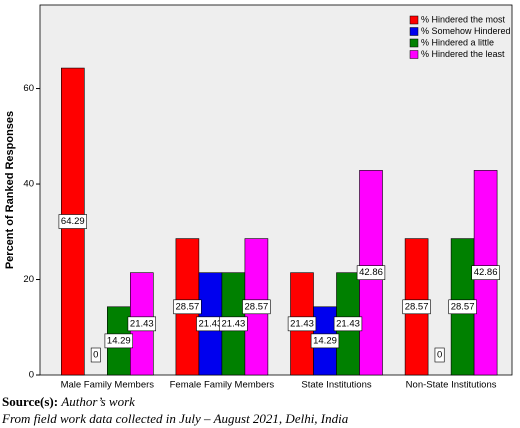  Describe the element at coordinates (31, 375) in the screenshot. I see `y-tick-label: 0` at that location.